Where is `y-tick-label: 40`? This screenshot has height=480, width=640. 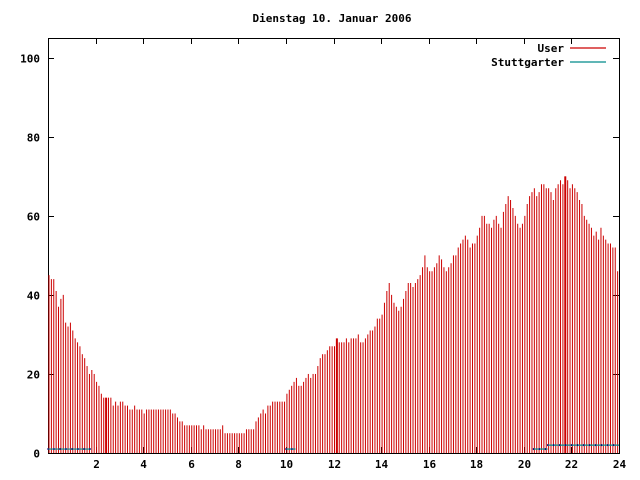 y-tick-label: 40 is located at coordinates (33, 296).